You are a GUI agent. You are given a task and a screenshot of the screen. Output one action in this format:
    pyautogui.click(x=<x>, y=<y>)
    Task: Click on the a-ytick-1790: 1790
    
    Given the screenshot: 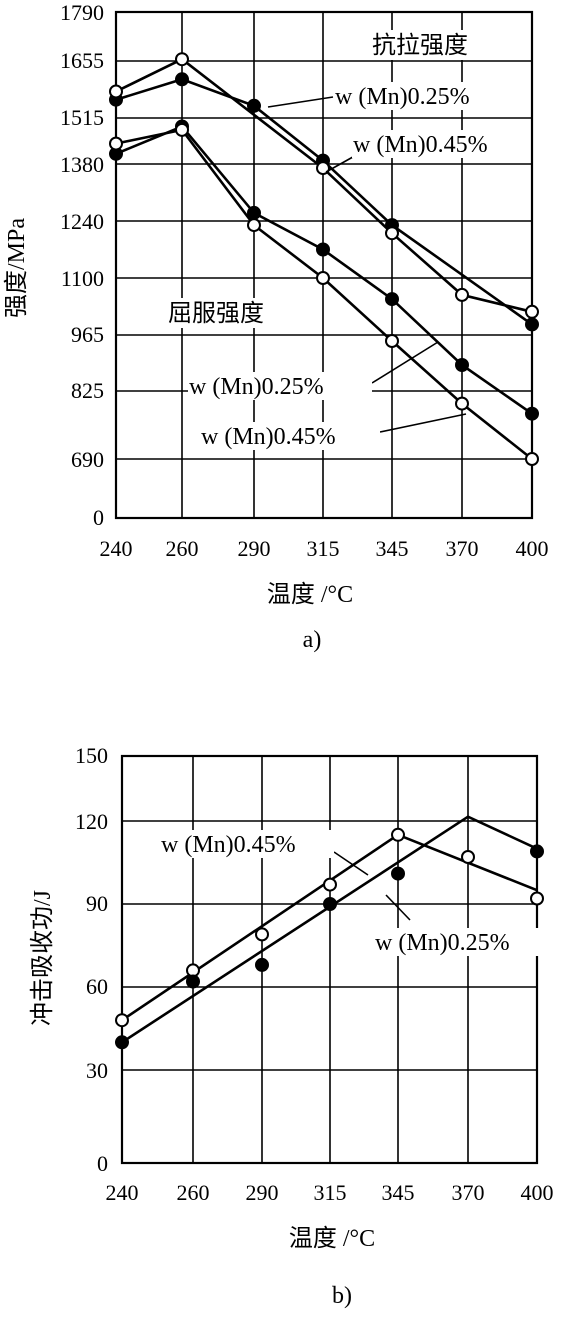 What is the action you would take?
    pyautogui.click(x=82, y=12)
    